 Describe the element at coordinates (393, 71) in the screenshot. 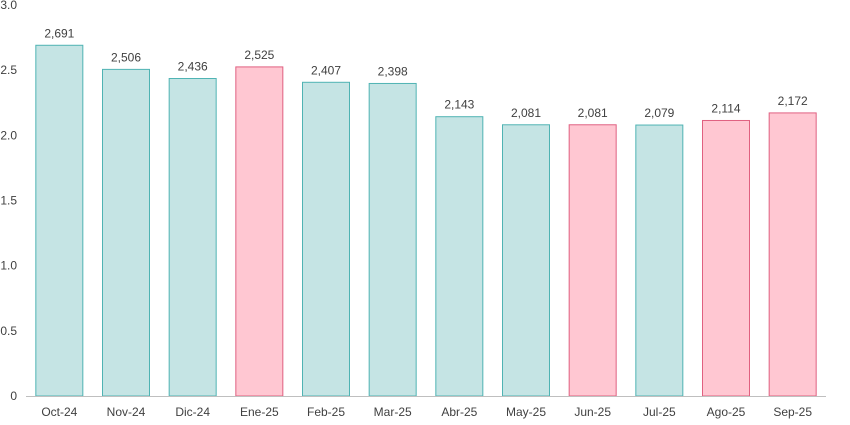

I see `data-label: 2,398` at that location.